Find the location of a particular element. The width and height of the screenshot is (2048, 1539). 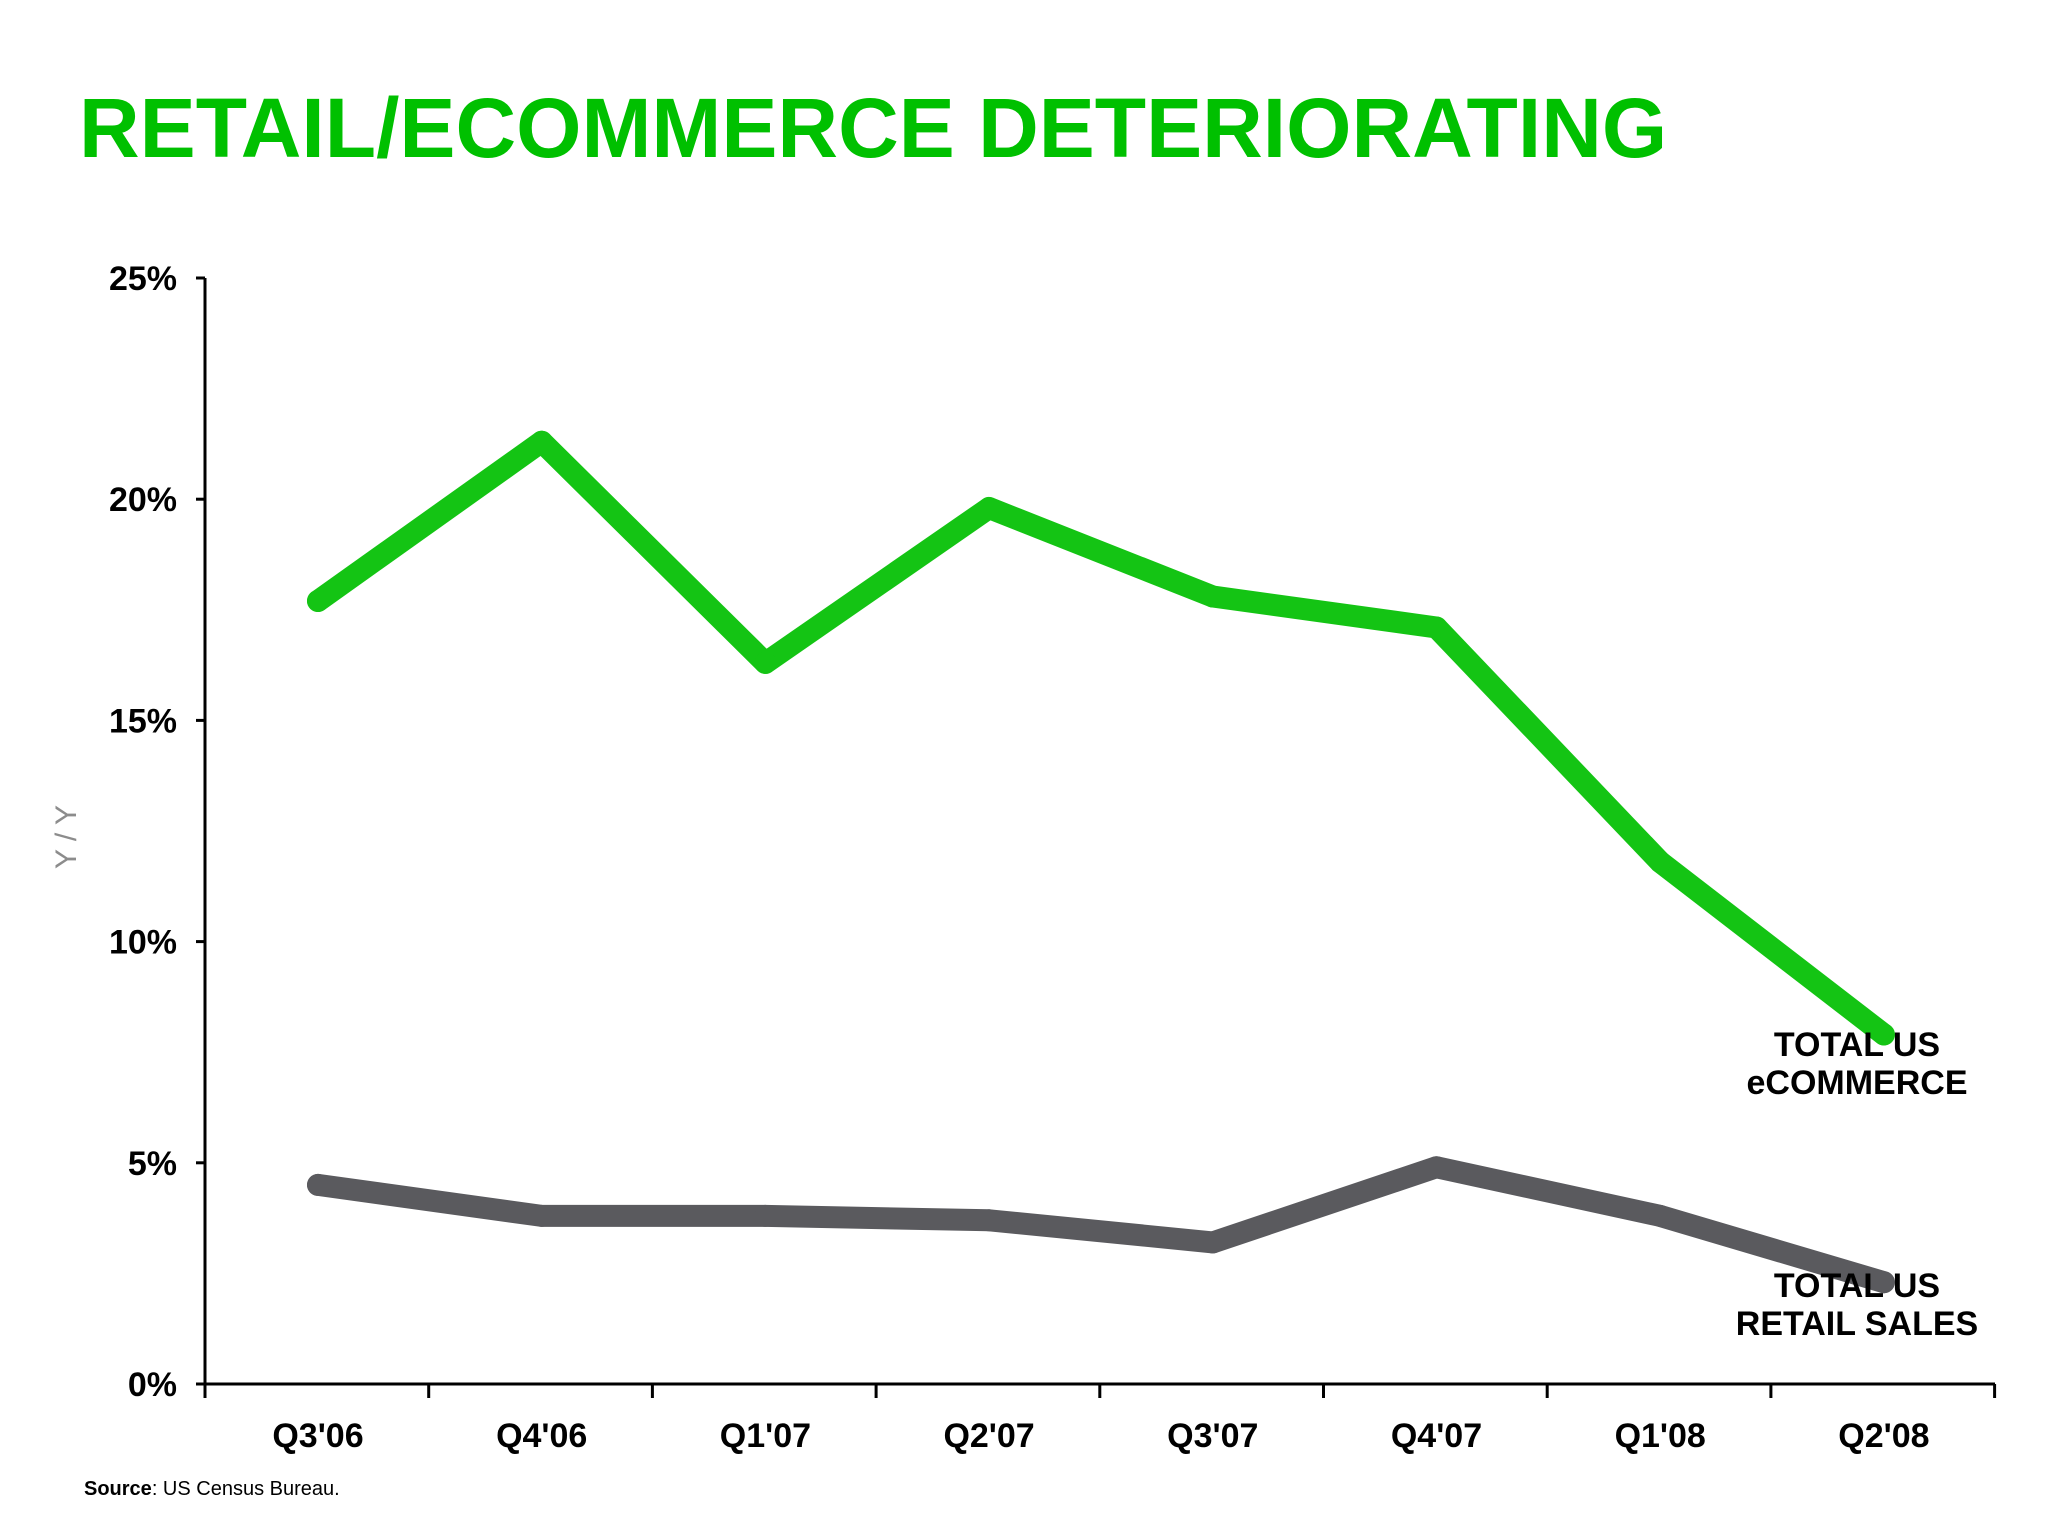

series-label: RETAIL SALES is located at coordinates (1857, 1324).